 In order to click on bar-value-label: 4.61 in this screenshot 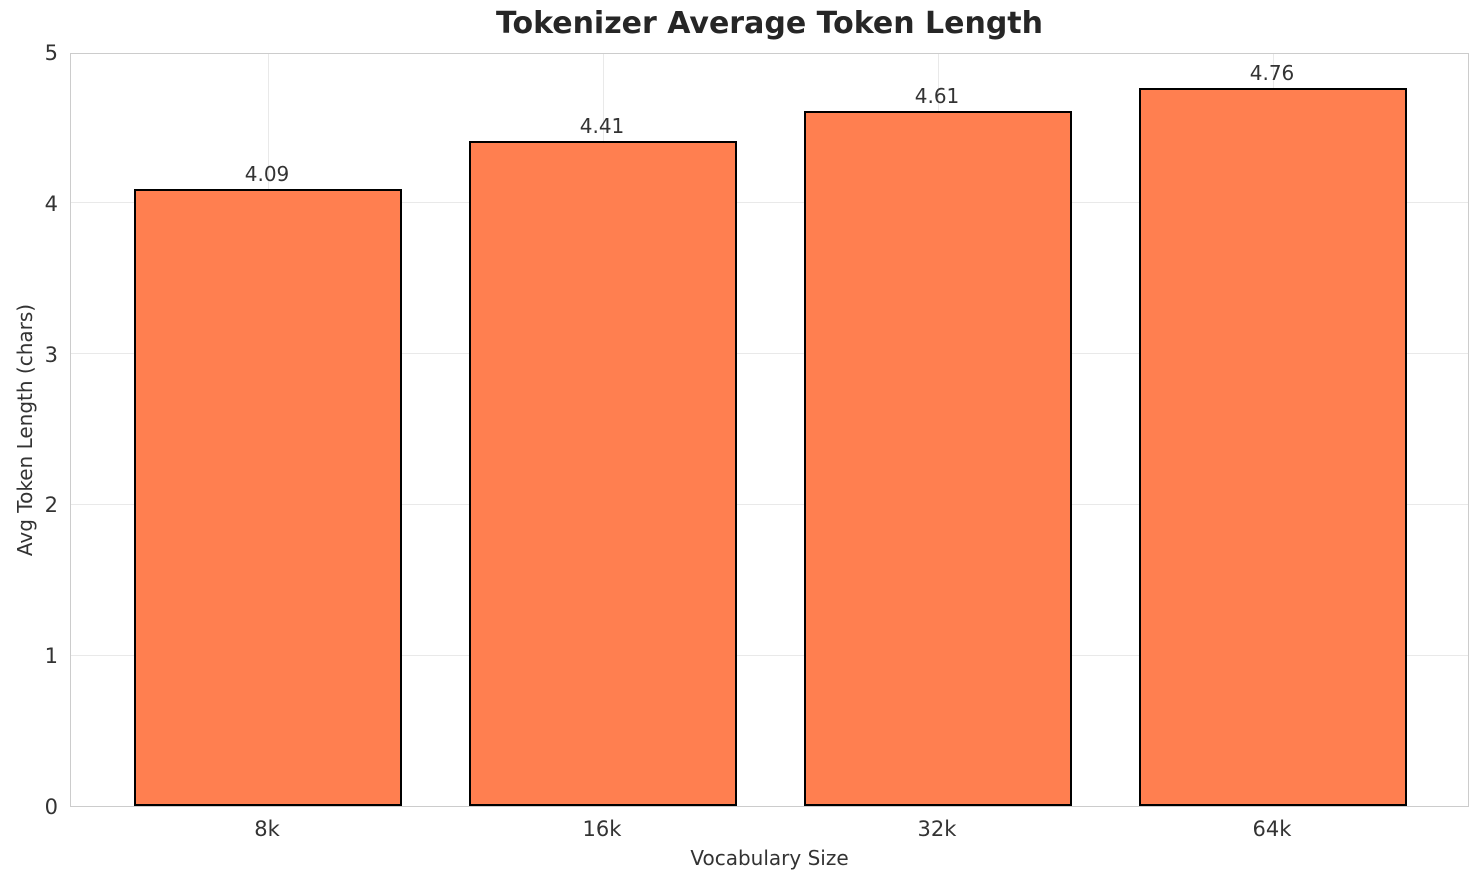, I will do `click(937, 95)`.